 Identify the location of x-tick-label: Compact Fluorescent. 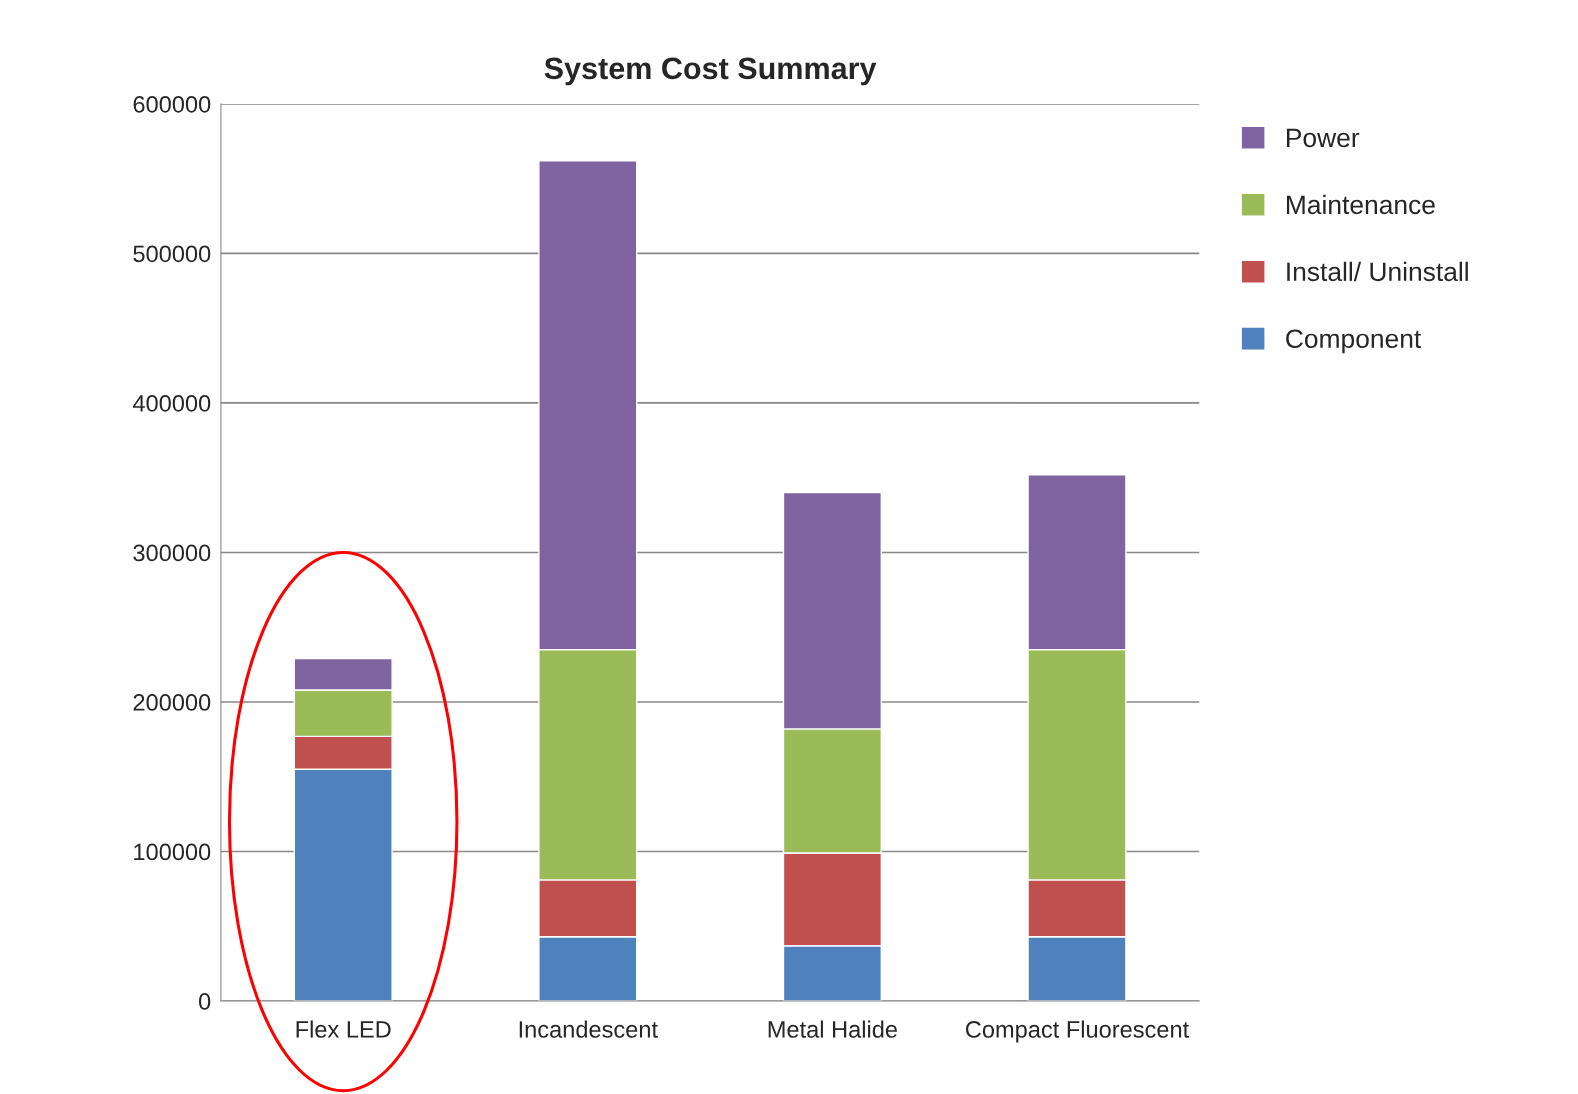
(1077, 1031).